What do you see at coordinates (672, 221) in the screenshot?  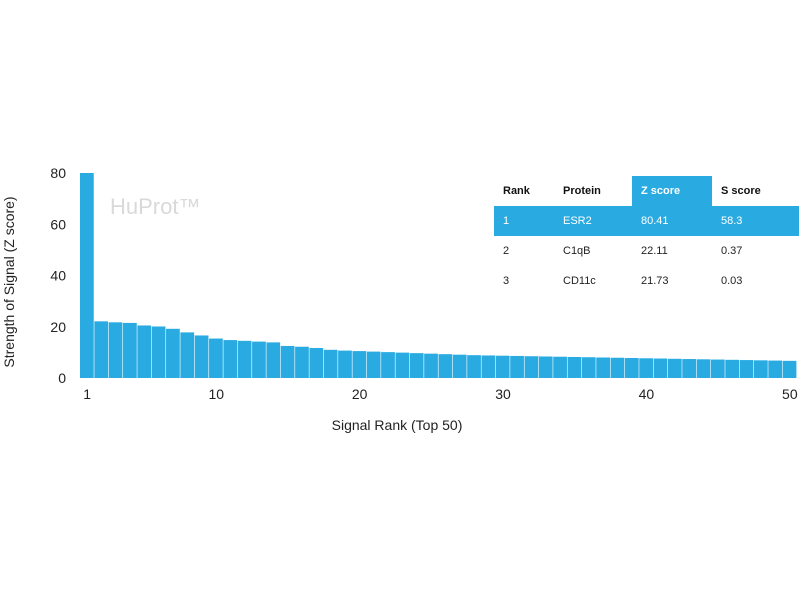 I see `cell-z-score: 80.41` at bounding box center [672, 221].